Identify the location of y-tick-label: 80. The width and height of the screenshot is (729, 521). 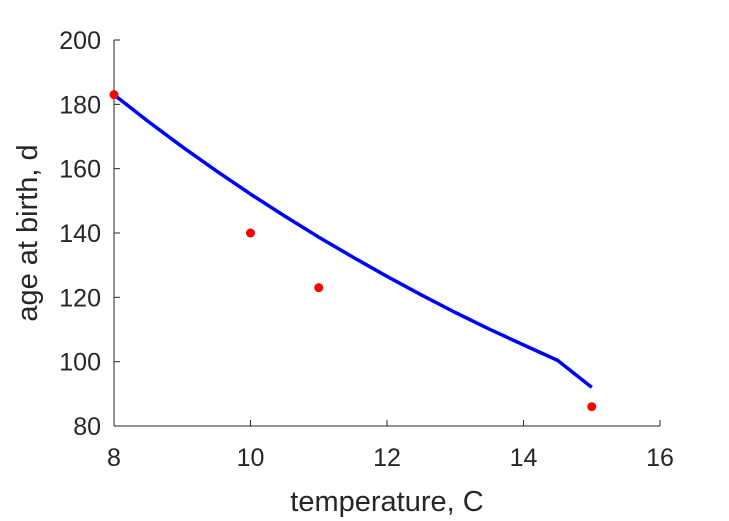
(87, 427).